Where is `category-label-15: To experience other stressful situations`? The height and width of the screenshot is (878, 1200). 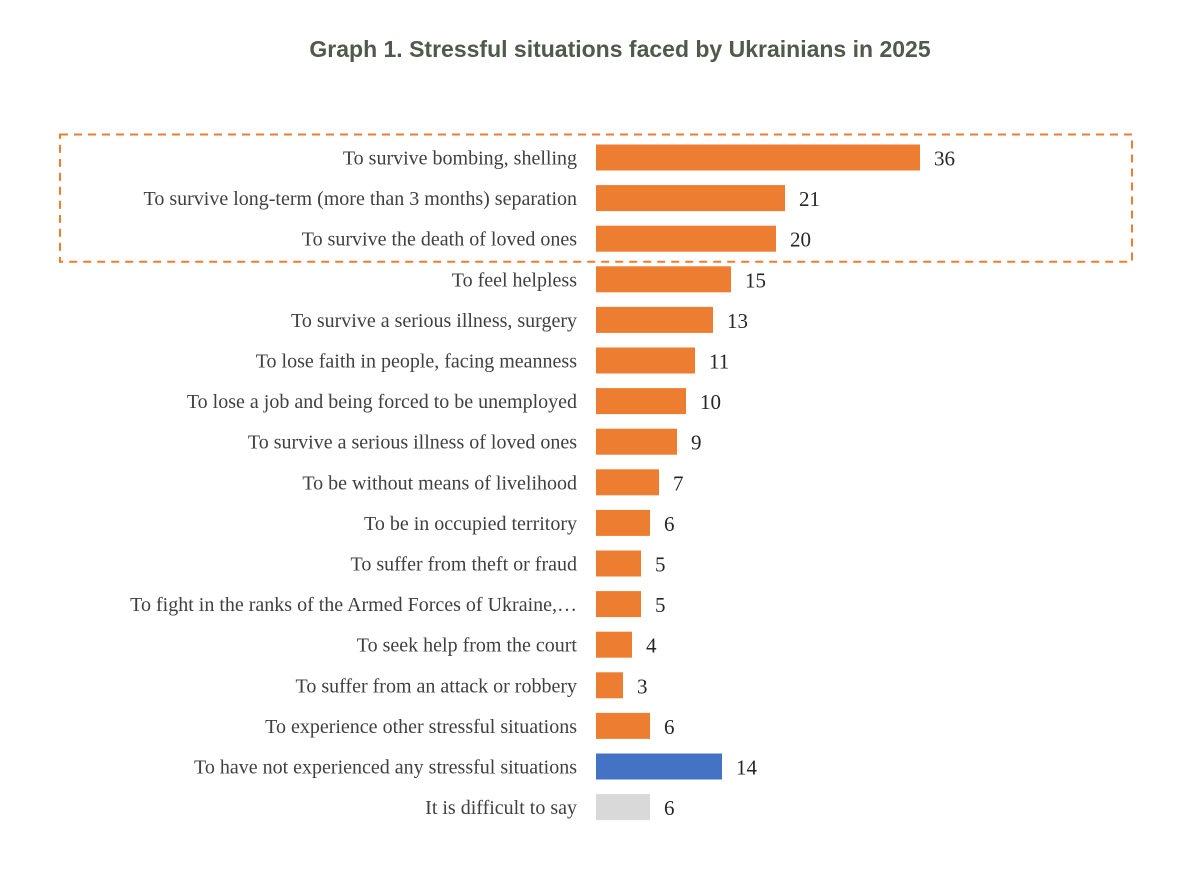
category-label-15: To experience other stressful situations is located at coordinates (421, 727).